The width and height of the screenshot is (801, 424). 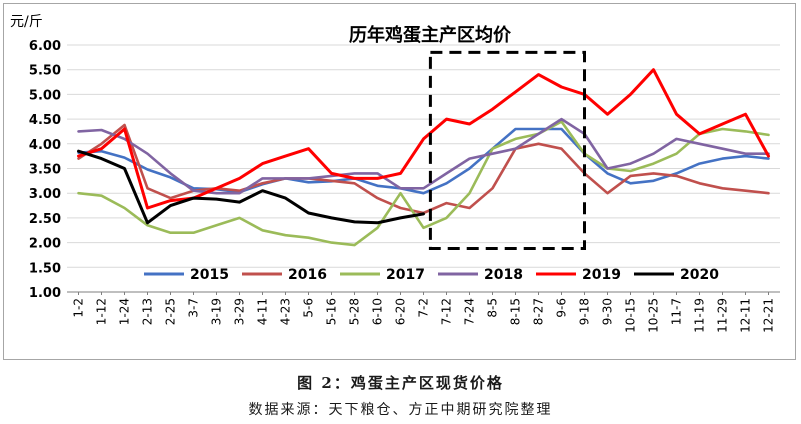 I want to click on y-tick-label: 5.50, so click(x=45, y=71).